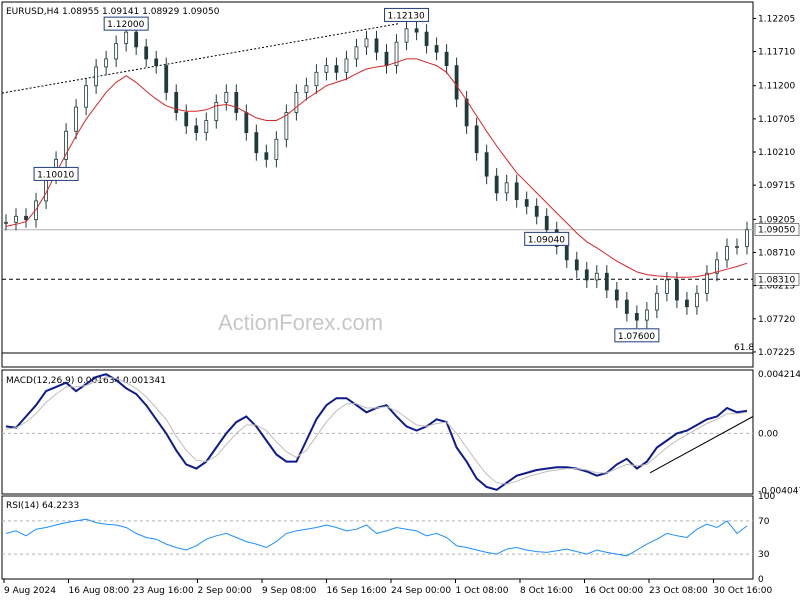 The height and width of the screenshot is (600, 800). I want to click on macd-trend-line, so click(701, 445).